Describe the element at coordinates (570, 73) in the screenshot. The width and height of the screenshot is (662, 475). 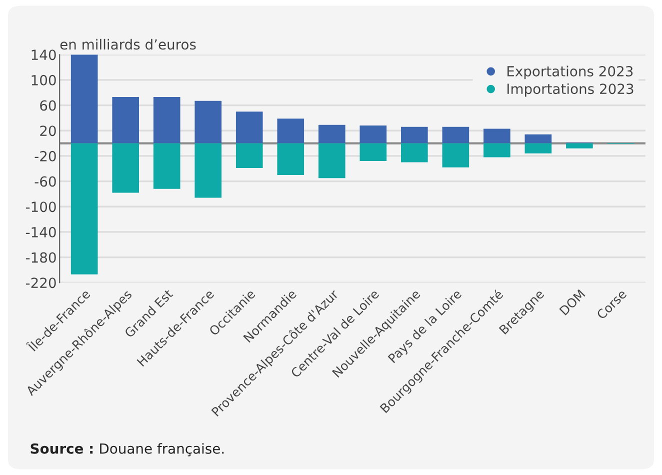
I see `legend-label: Exportations 2023` at that location.